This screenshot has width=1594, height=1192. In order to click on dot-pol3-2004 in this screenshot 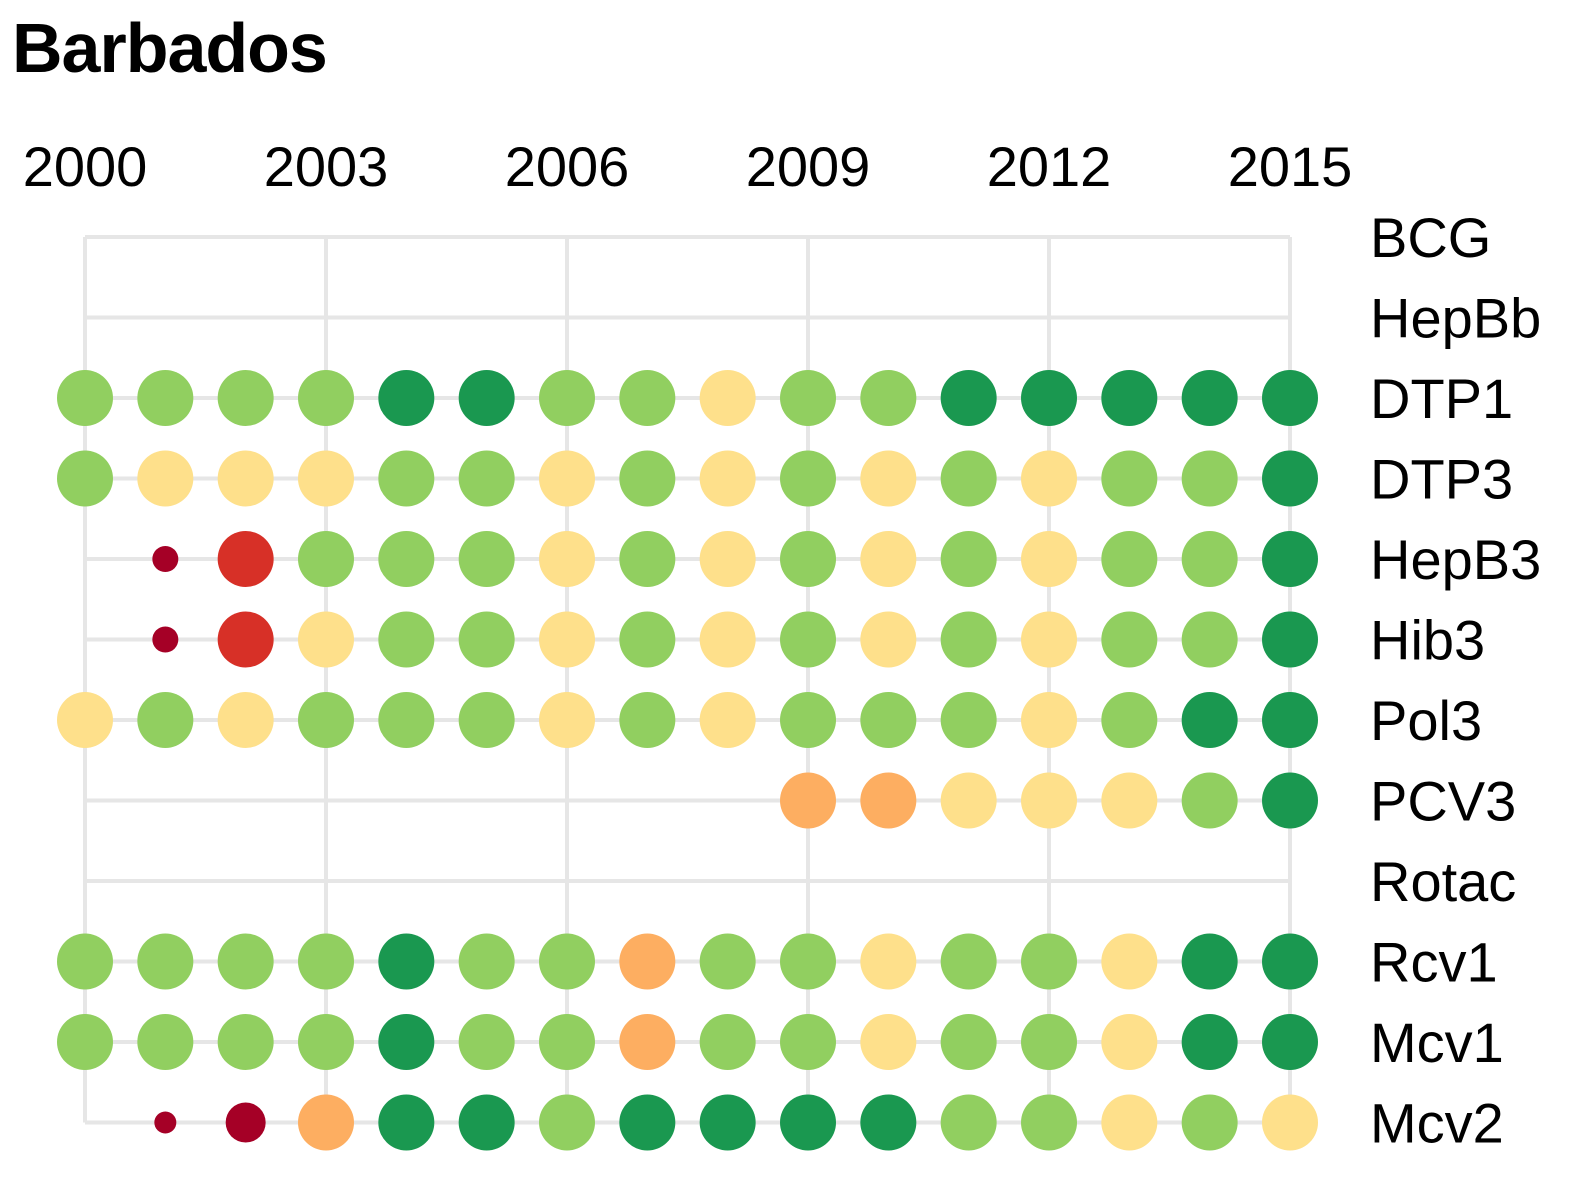, I will do `click(406, 720)`.